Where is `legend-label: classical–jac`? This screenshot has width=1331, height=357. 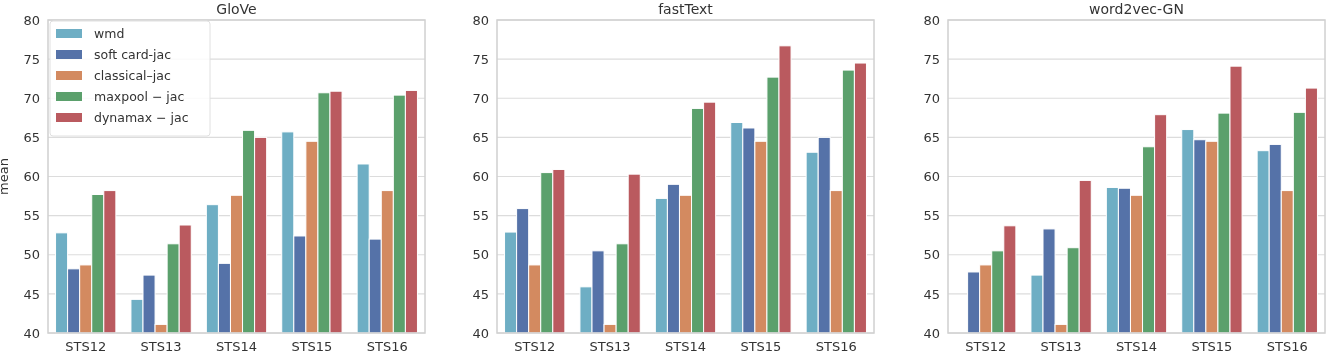
legend-label: classical–jac is located at coordinates (132, 75).